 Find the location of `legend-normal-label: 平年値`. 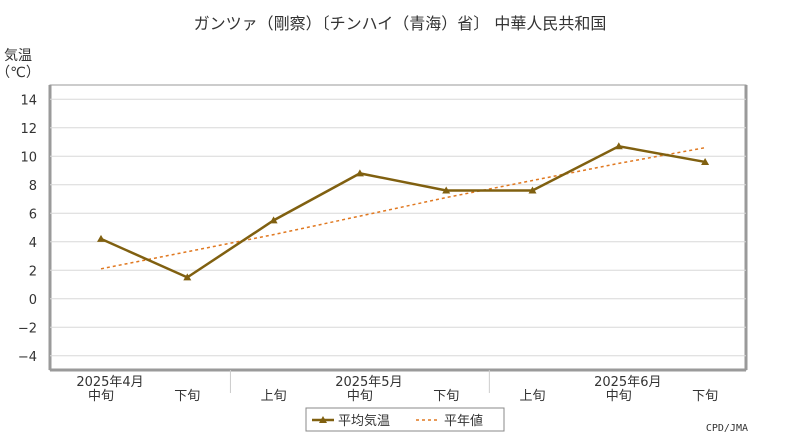

legend-normal-label: 平年値 is located at coordinates (463, 421).